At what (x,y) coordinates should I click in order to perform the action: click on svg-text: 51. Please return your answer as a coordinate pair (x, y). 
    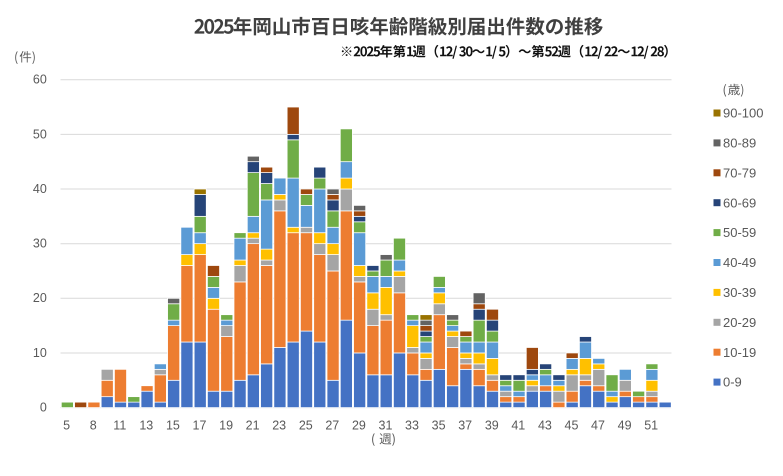
    Looking at the image, I should click on (651, 425).